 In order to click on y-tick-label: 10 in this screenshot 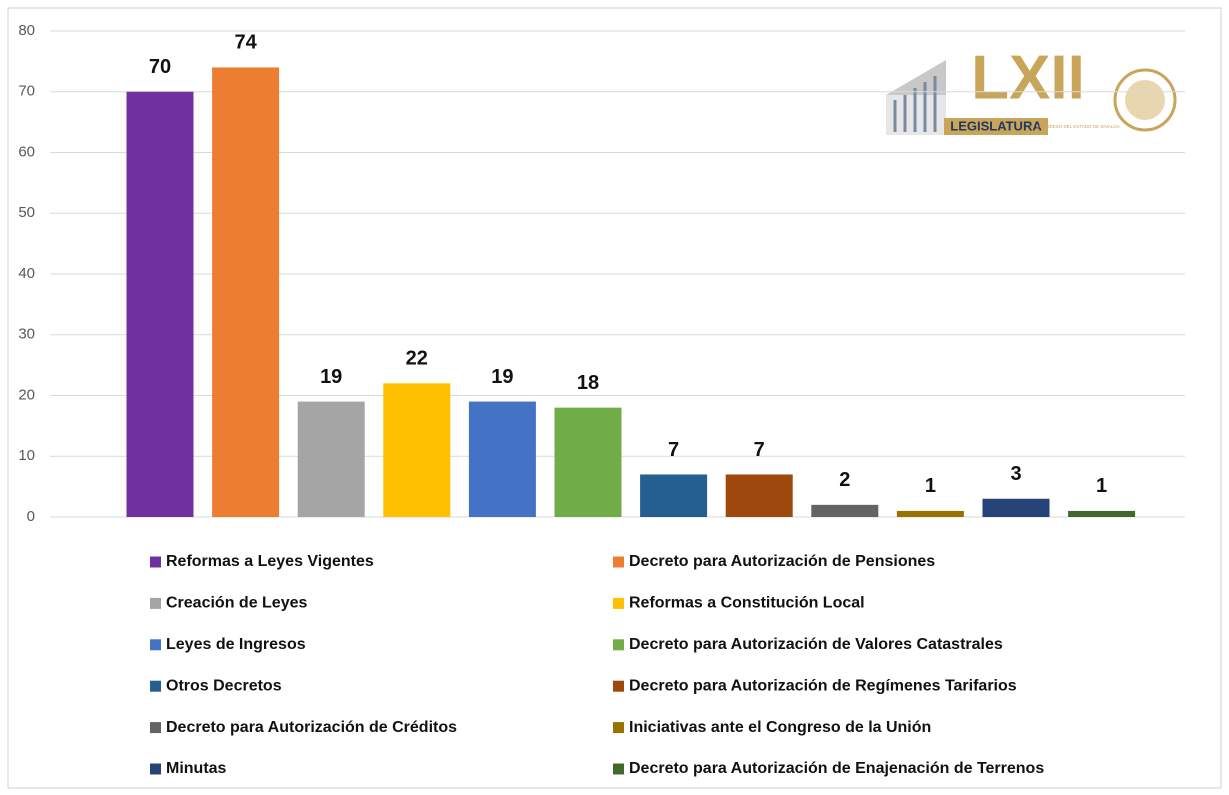, I will do `click(26, 455)`.